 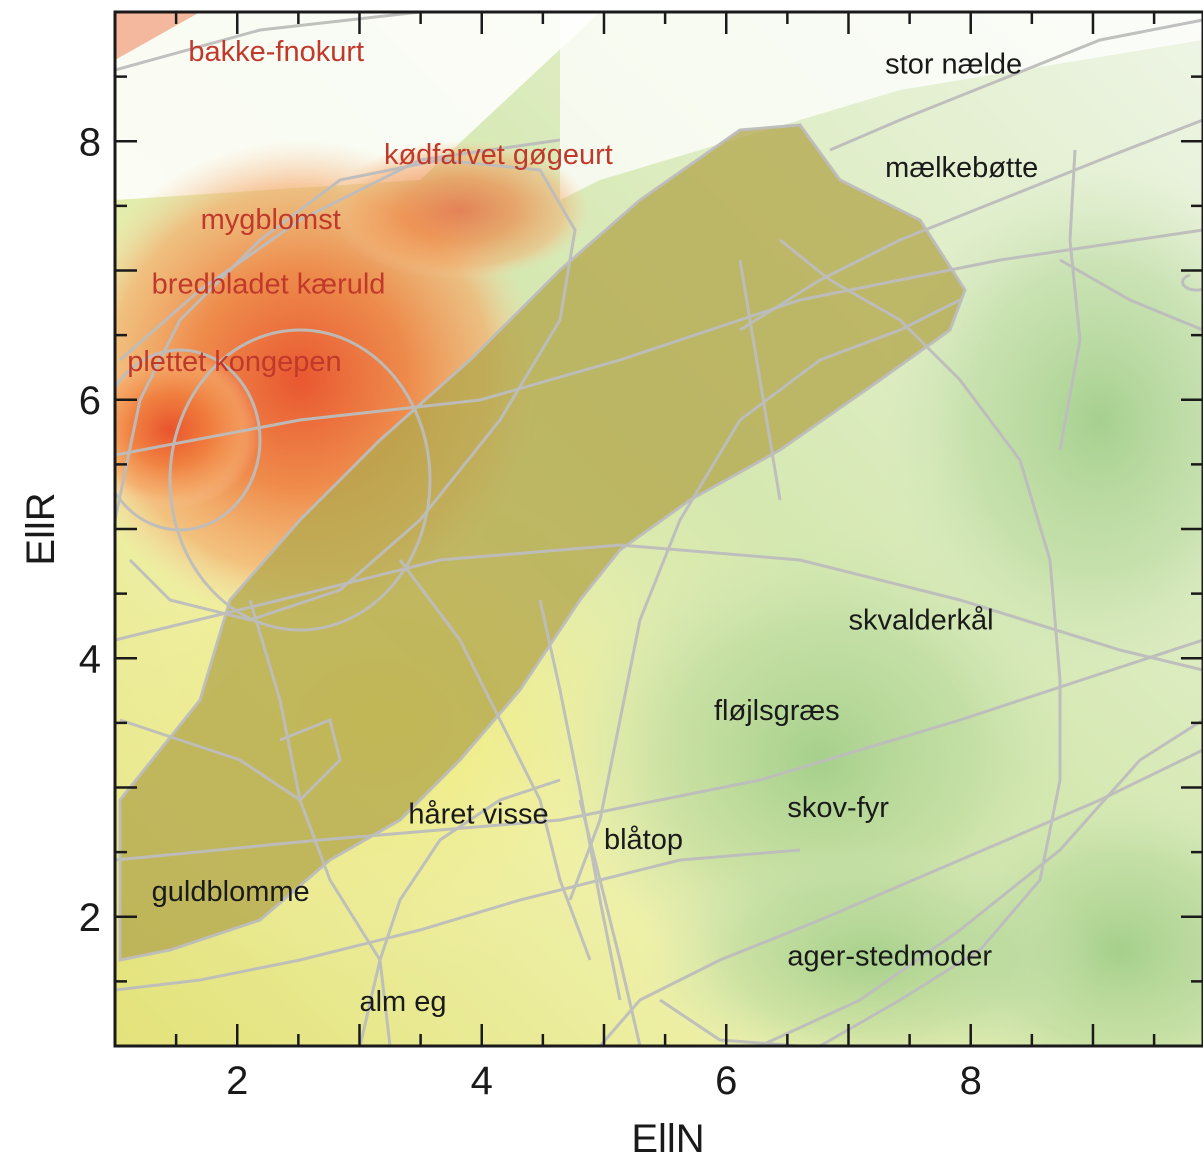 I want to click on species-label: guldblomme, so click(x=231, y=892).